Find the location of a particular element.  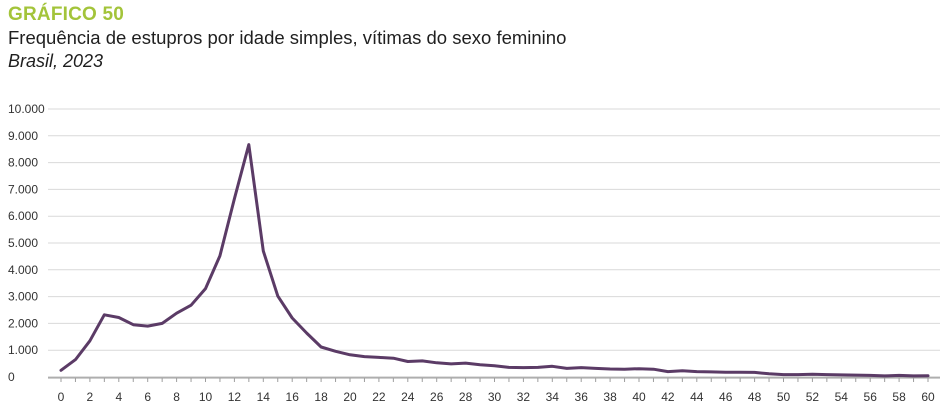

x-tick-label: 54 is located at coordinates (842, 397).